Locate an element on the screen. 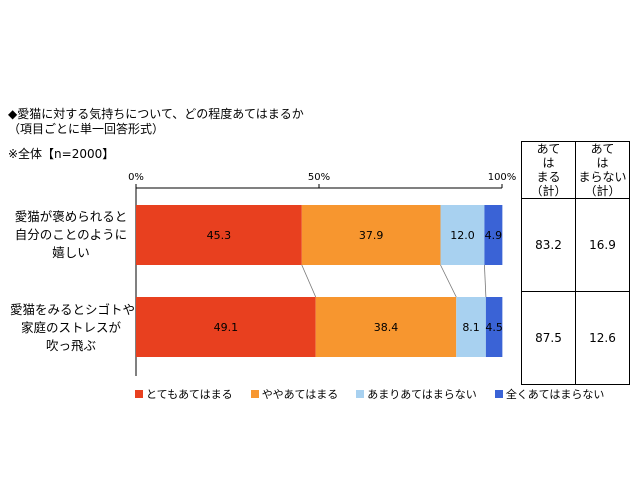 The width and height of the screenshot is (640, 480). sample-size-note: ※全体【n=2000】 is located at coordinates (61, 154).